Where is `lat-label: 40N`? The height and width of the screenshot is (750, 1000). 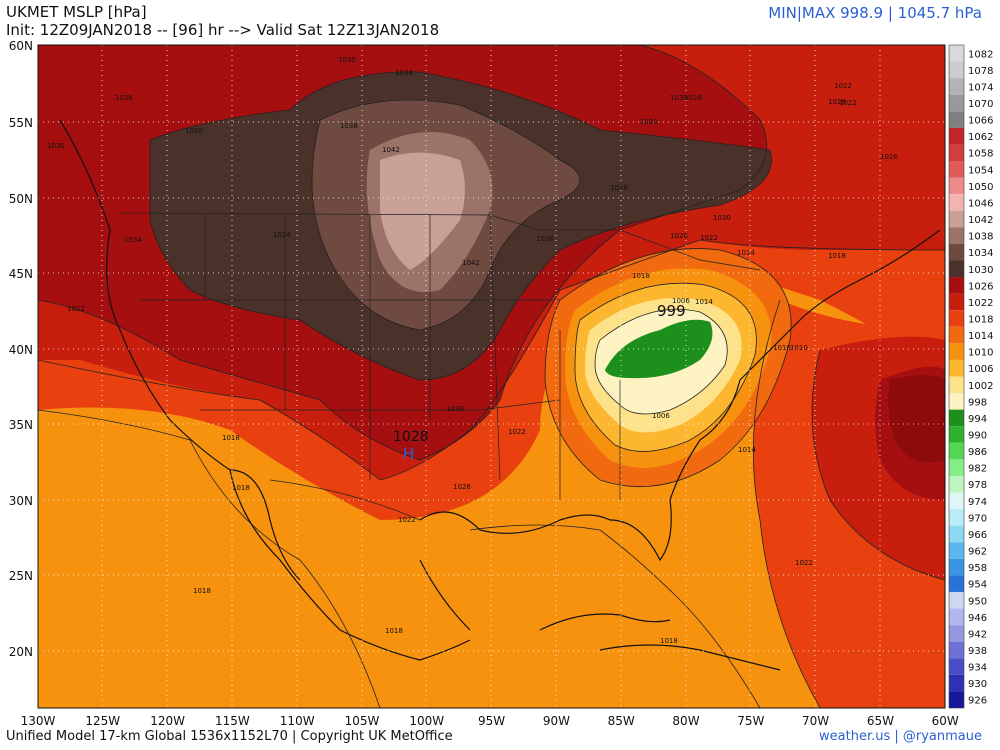 lat-label: 40N is located at coordinates (21, 350).